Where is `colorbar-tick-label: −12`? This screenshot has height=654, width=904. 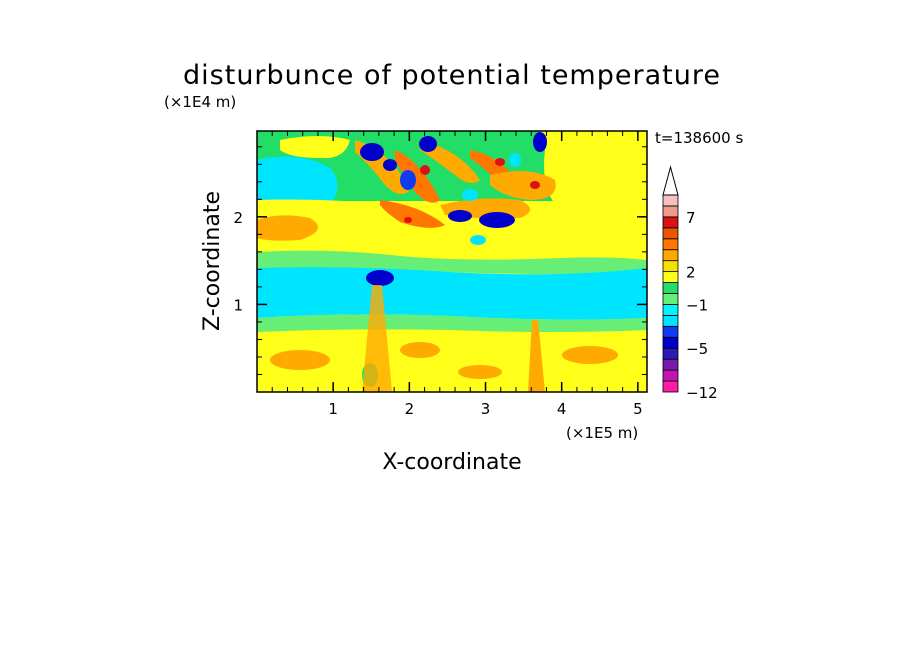 colorbar-tick-label: −12 is located at coordinates (702, 393).